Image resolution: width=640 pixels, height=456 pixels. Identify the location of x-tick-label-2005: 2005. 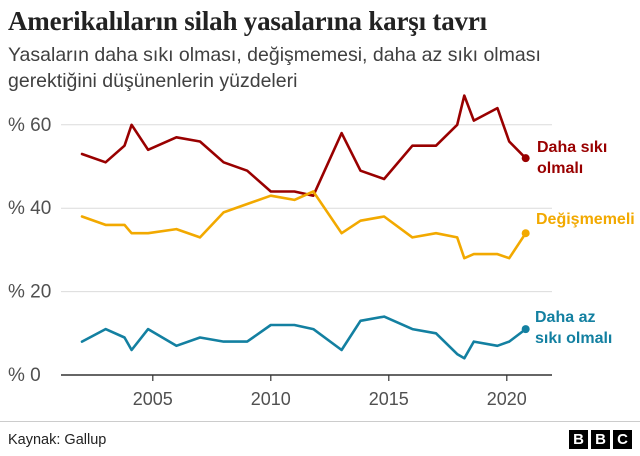
(153, 399).